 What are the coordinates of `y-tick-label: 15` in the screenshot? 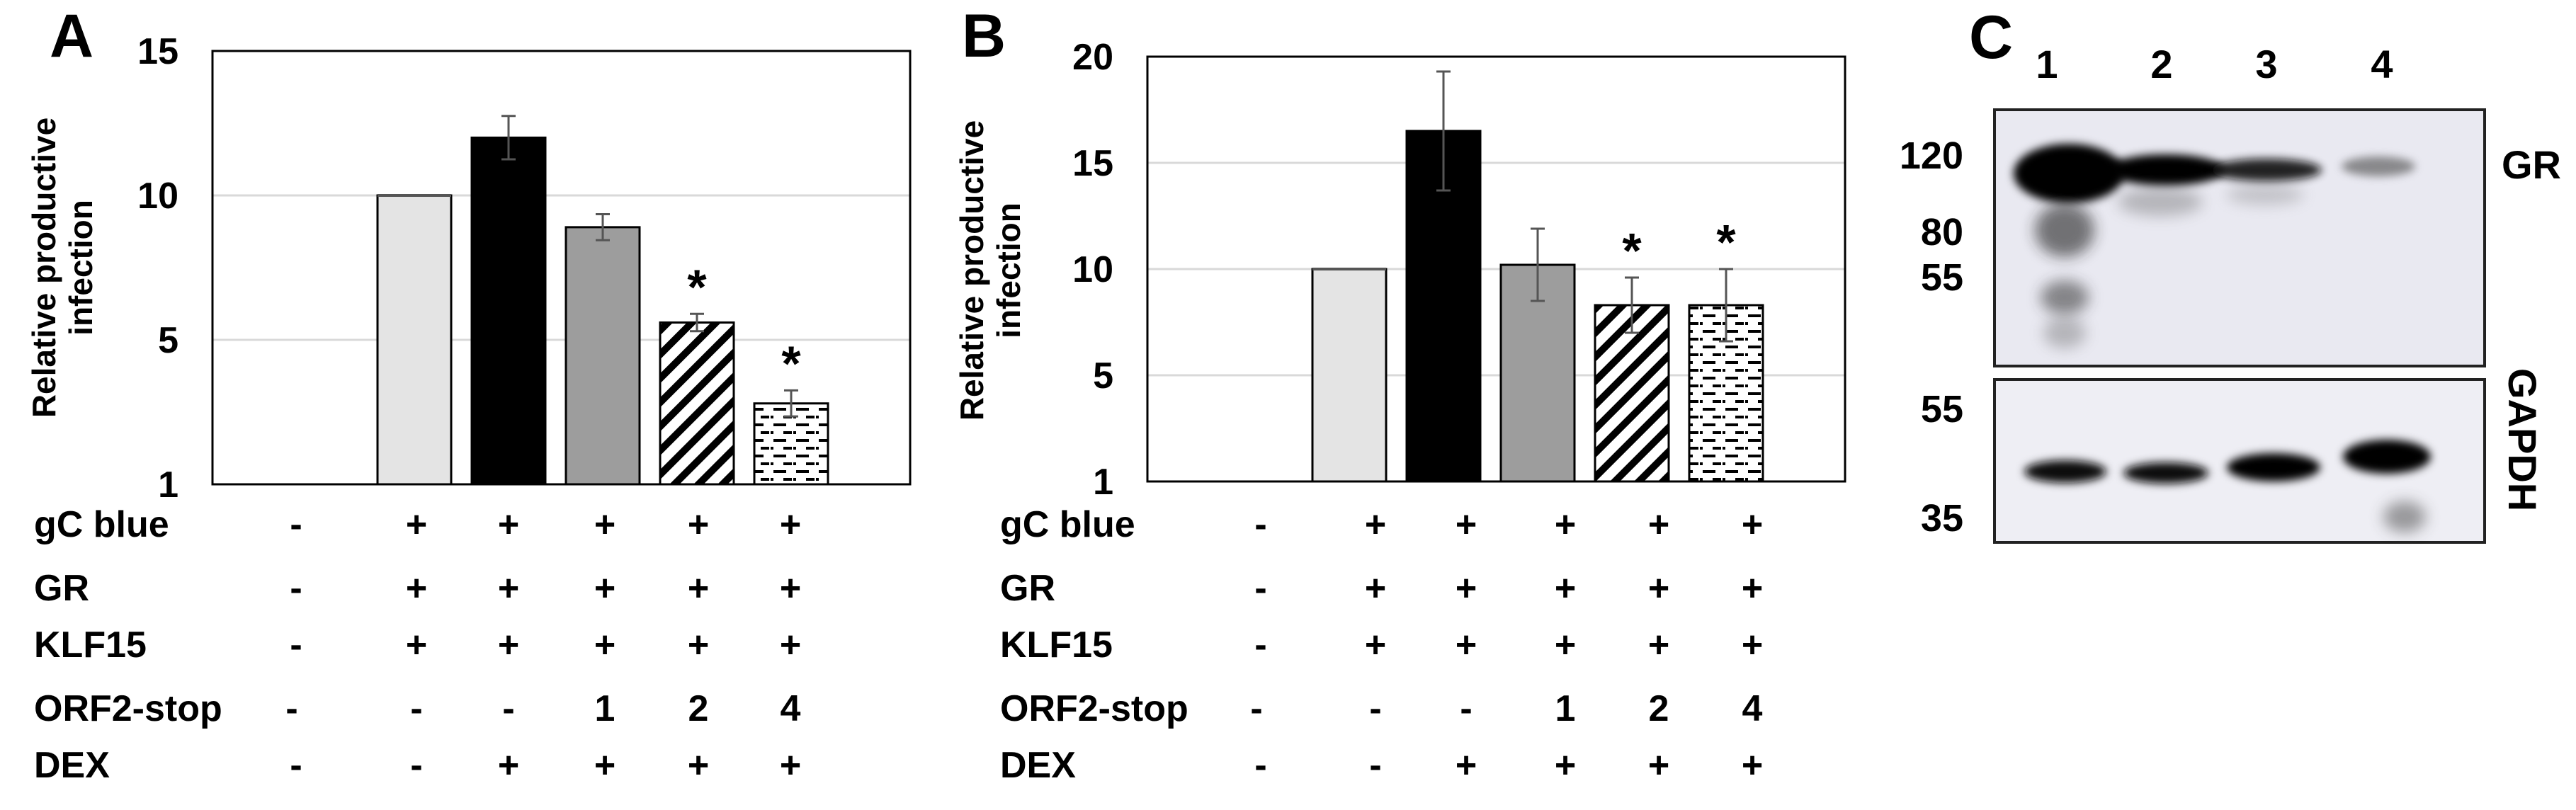 It's located at (157, 51).